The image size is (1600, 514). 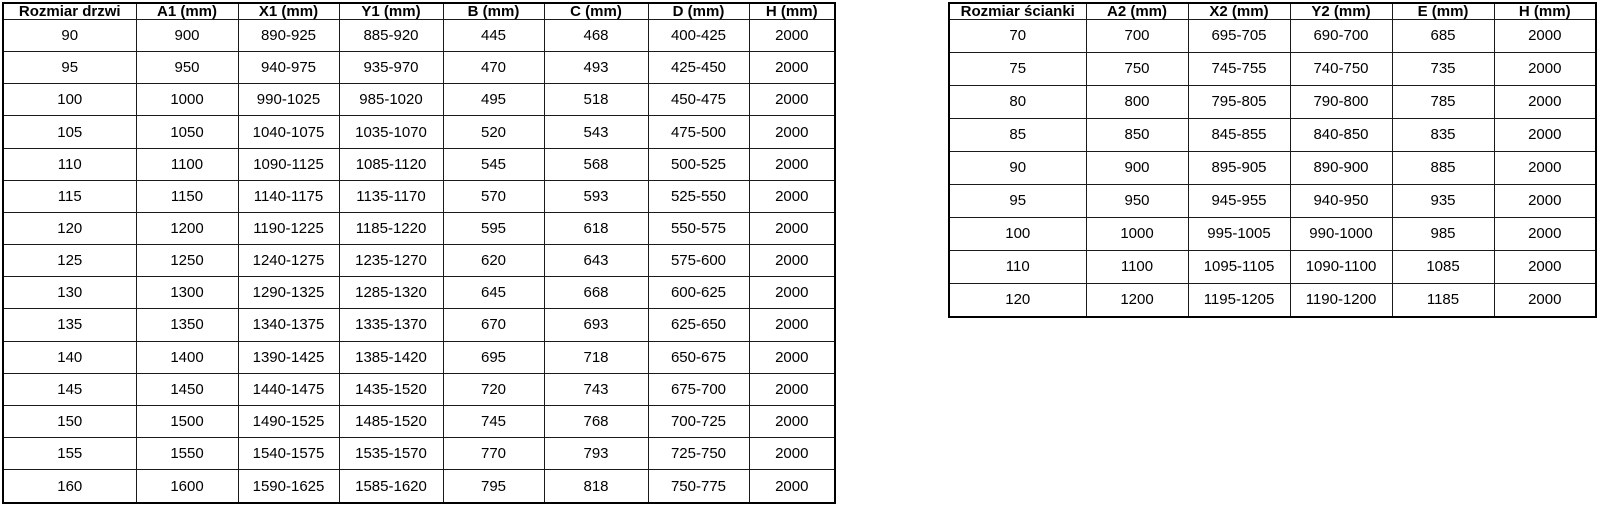 What do you see at coordinates (493, 389) in the screenshot?
I see `table-cell: 720` at bounding box center [493, 389].